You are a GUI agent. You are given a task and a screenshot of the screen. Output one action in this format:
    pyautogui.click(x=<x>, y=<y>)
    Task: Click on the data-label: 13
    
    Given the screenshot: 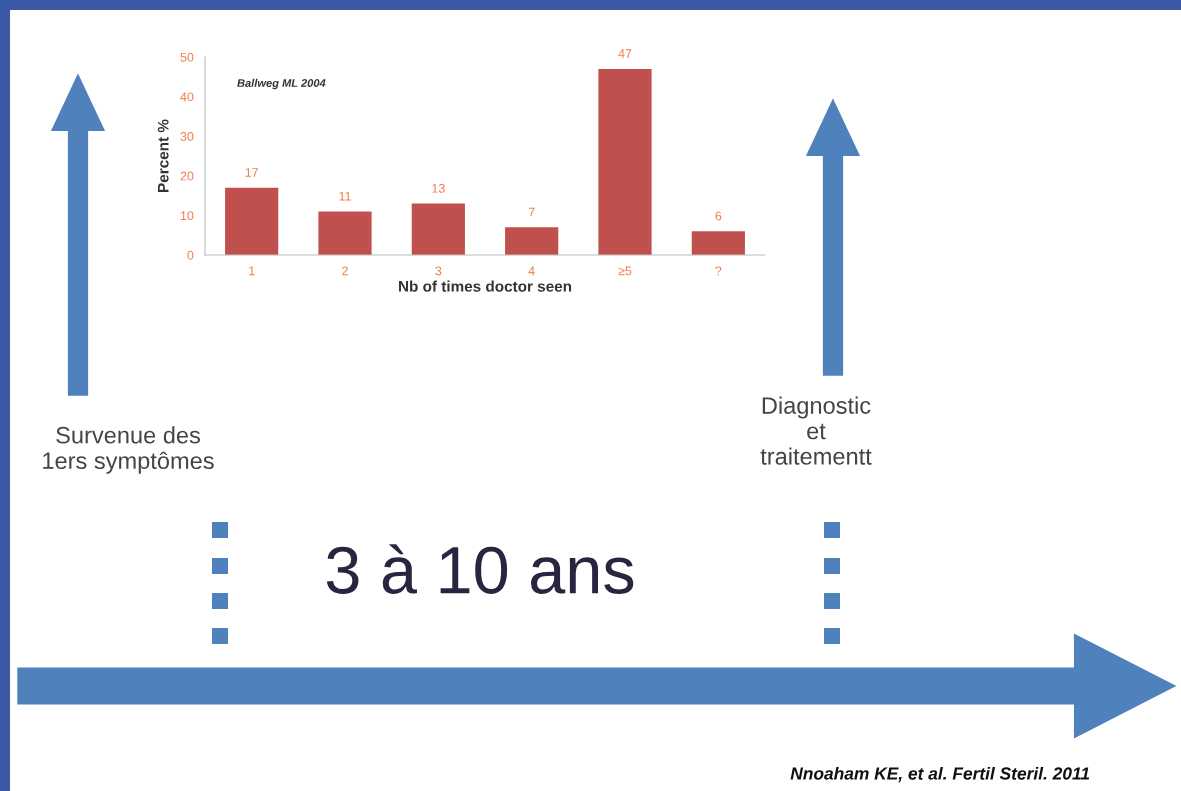 What is the action you would take?
    pyautogui.click(x=438, y=188)
    